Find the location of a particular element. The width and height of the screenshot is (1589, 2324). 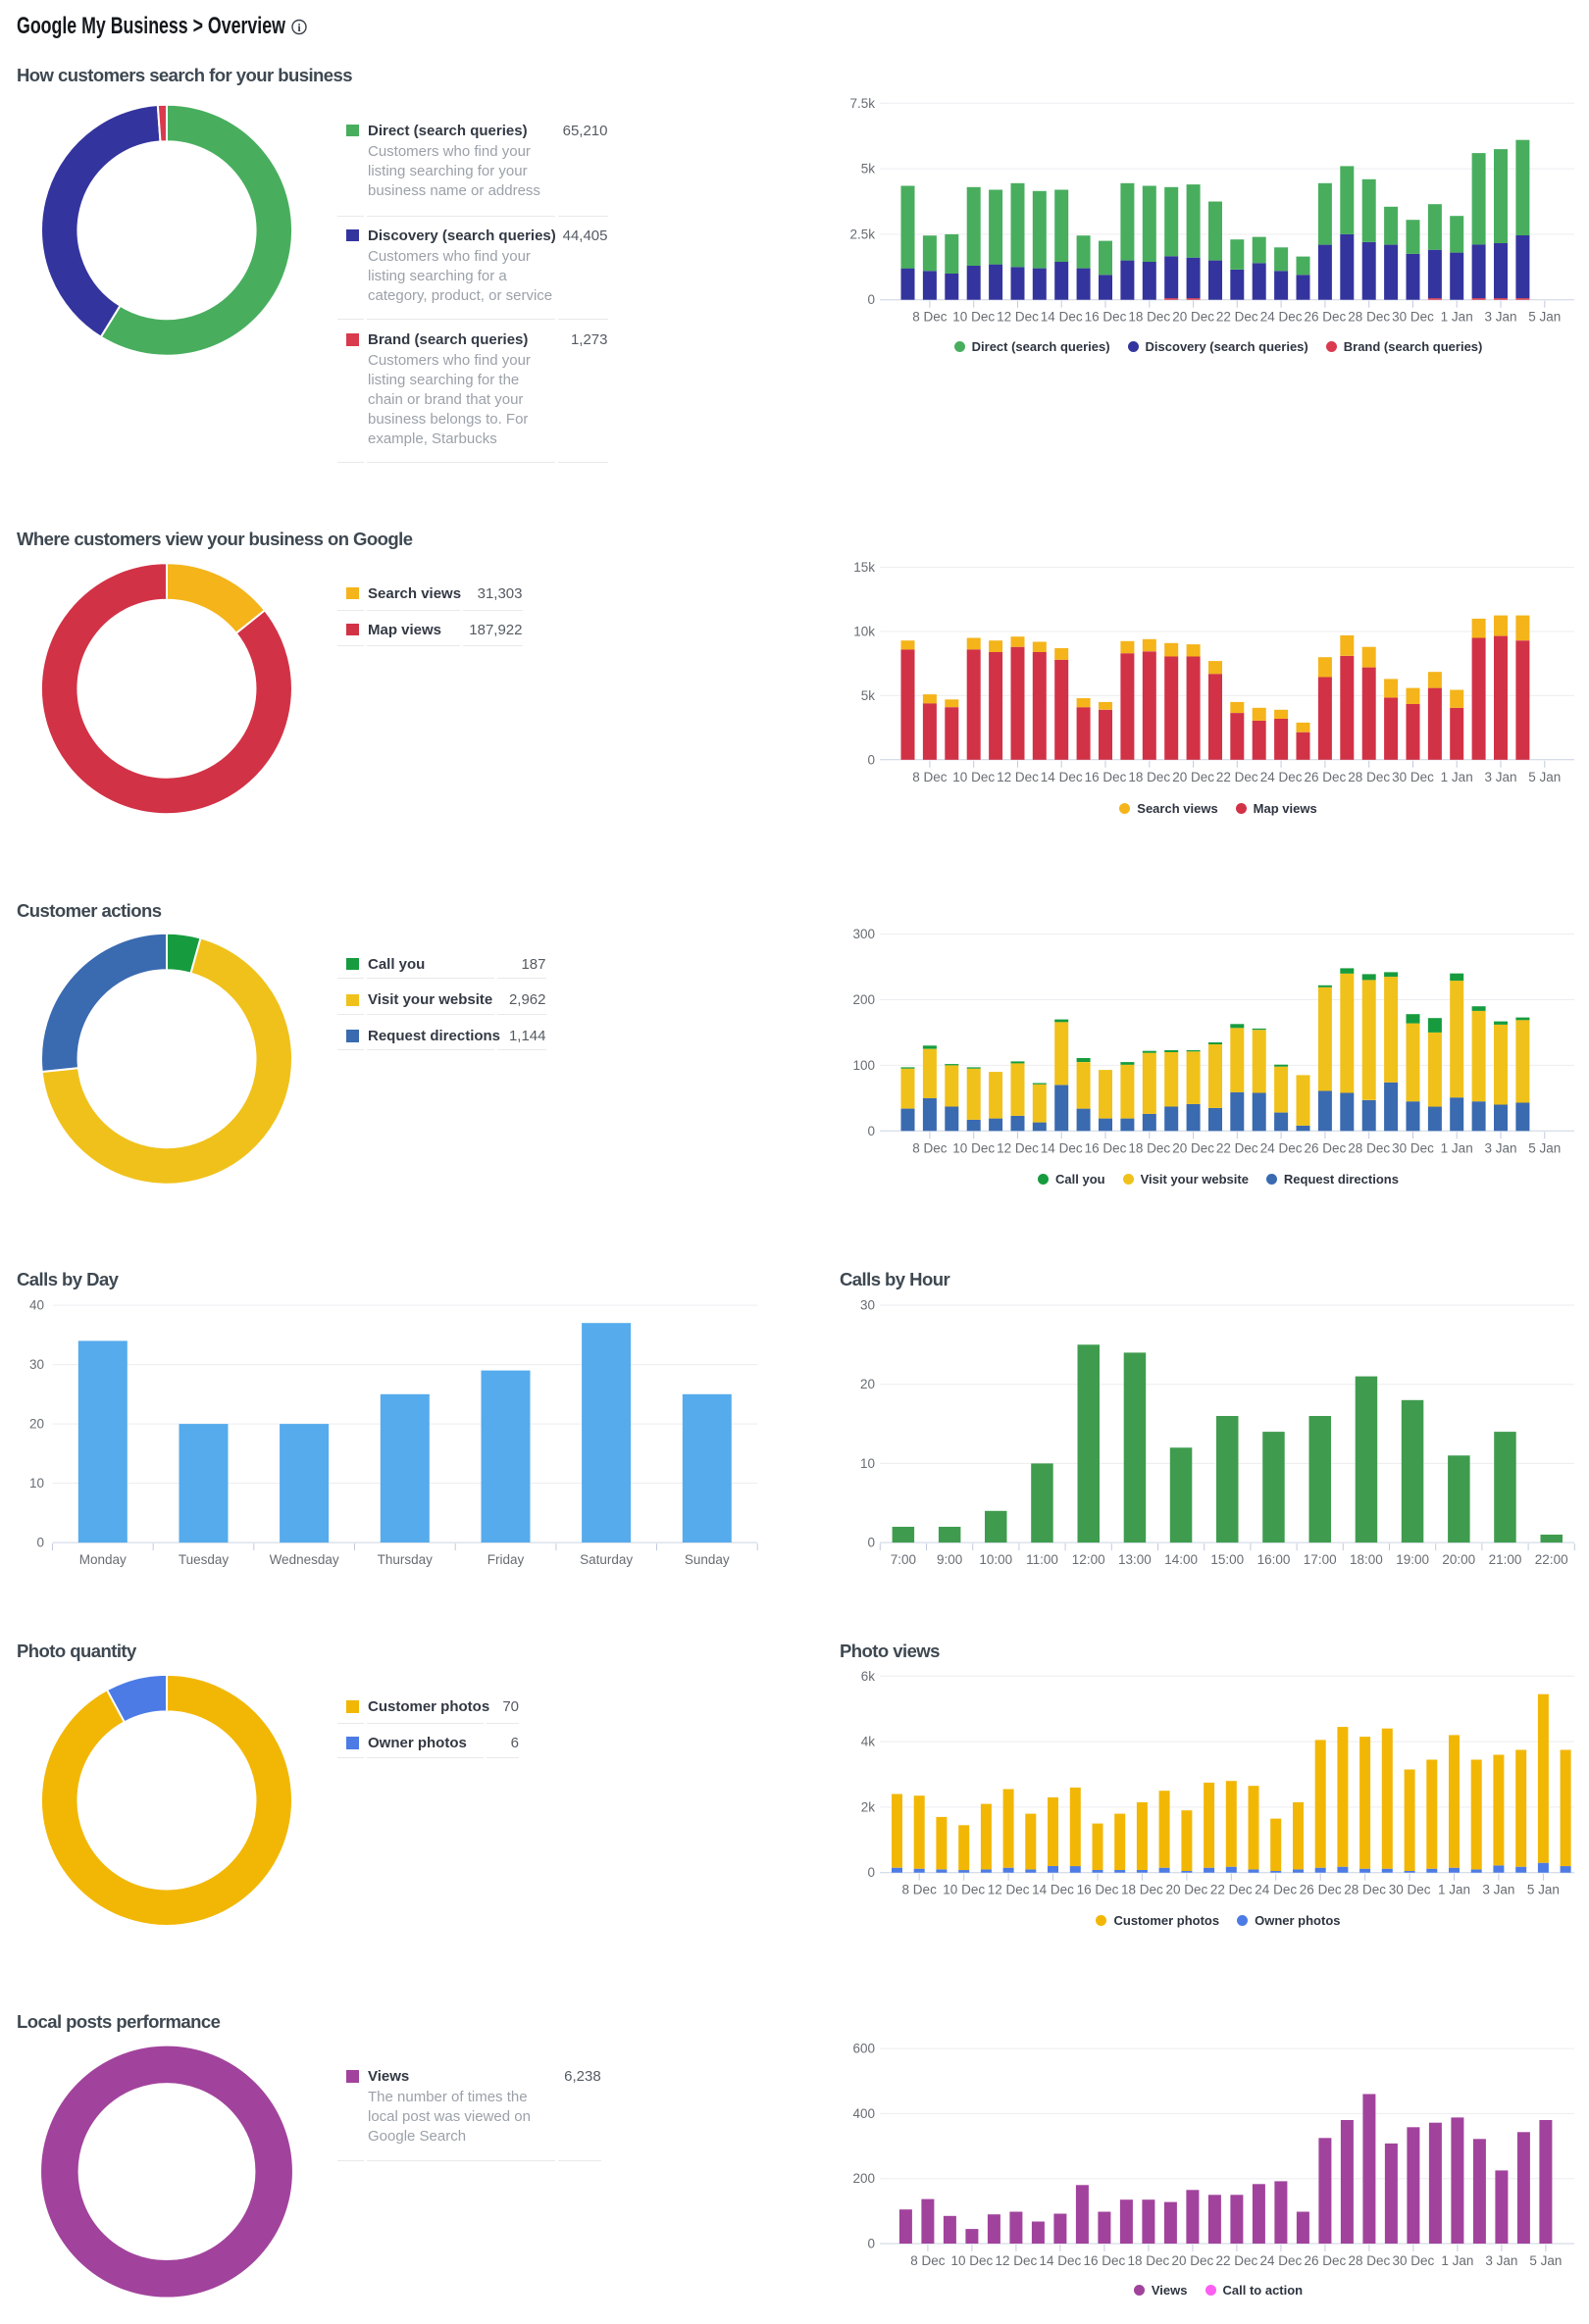

svg-text: 4k is located at coordinates (868, 1742).